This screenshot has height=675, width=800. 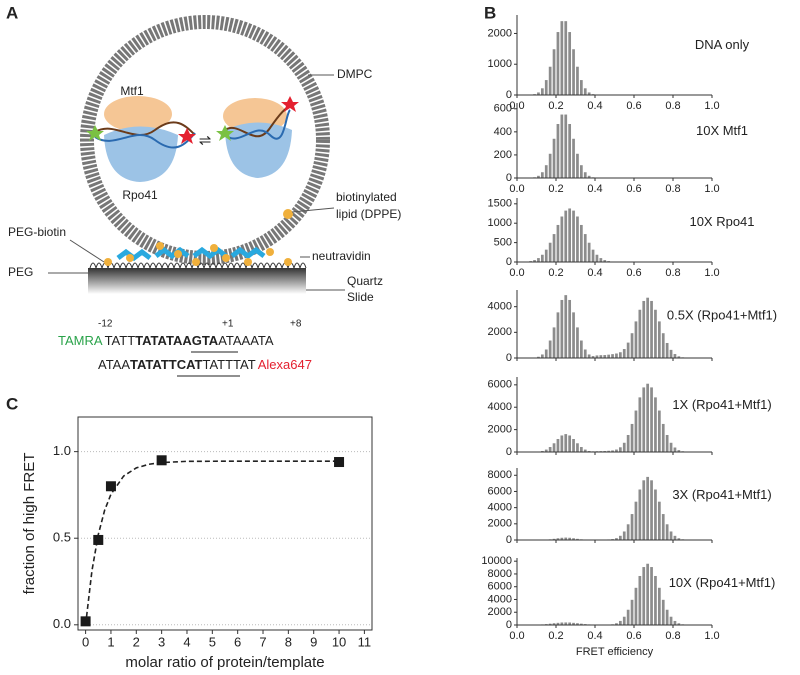 I want to click on y-axis-label: fraction of high FRET, so click(x=29, y=524).